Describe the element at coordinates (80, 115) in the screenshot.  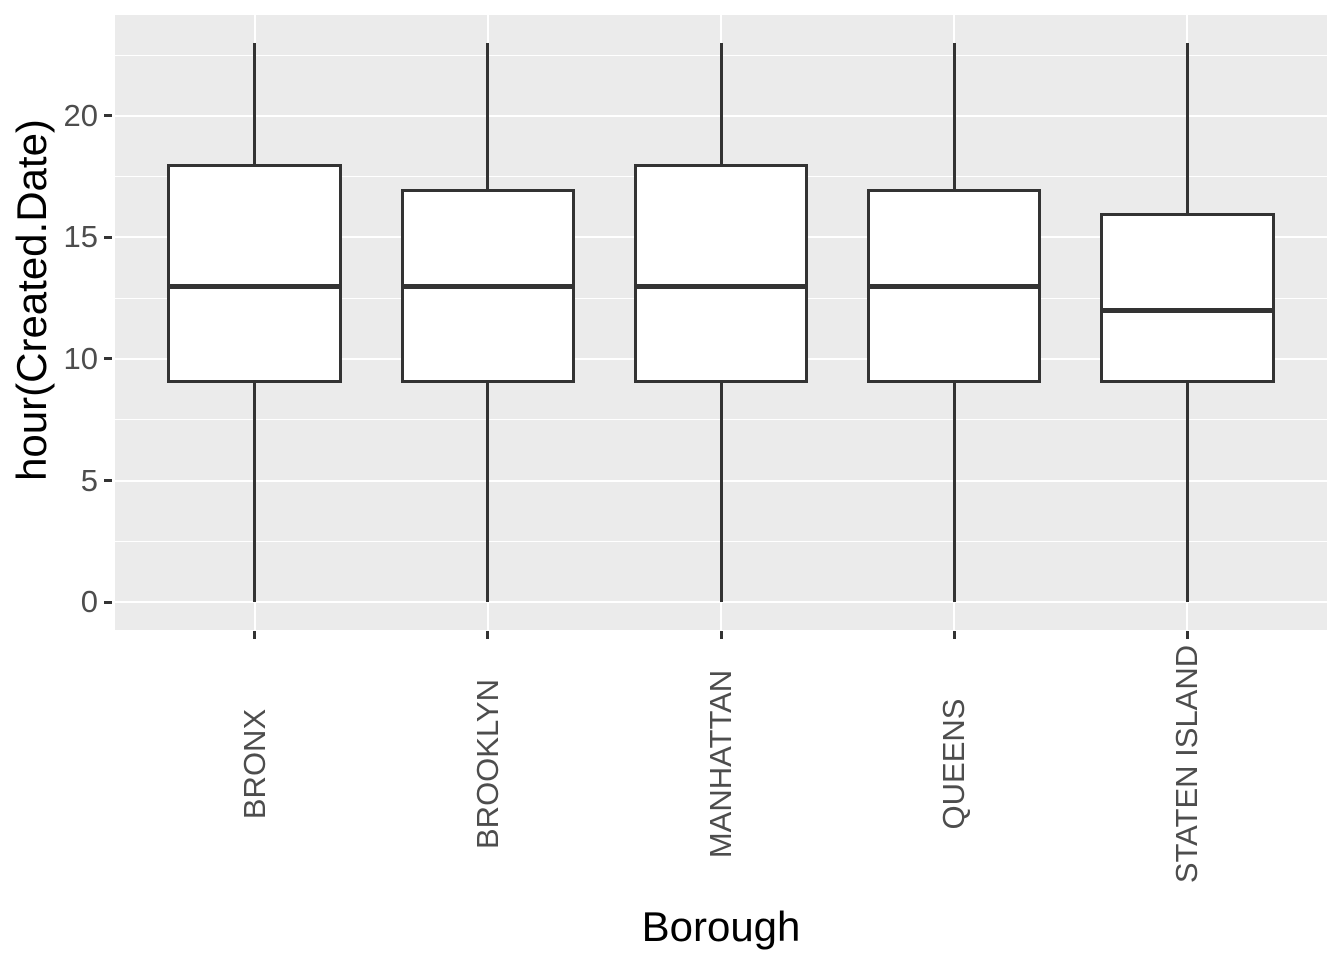
I see `y-tick-label: 20` at that location.